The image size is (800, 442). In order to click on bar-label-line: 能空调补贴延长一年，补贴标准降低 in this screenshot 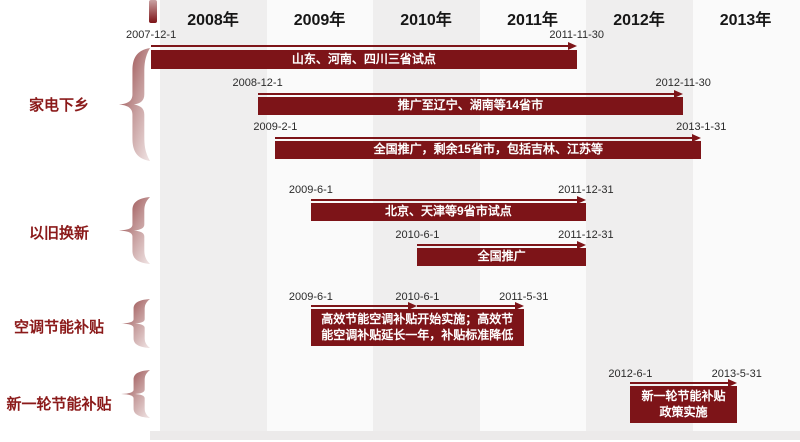, I will do `click(417, 334)`.